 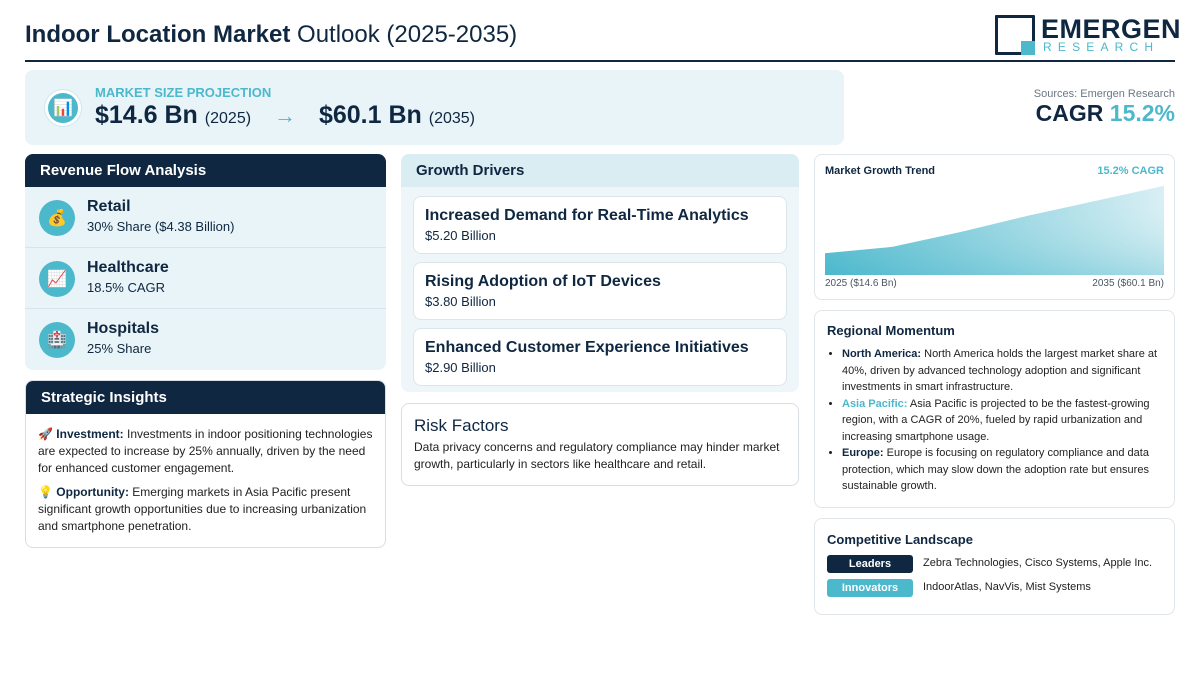 What do you see at coordinates (1105, 113) in the screenshot?
I see `cagr-headline: CAGR 15.2%` at bounding box center [1105, 113].